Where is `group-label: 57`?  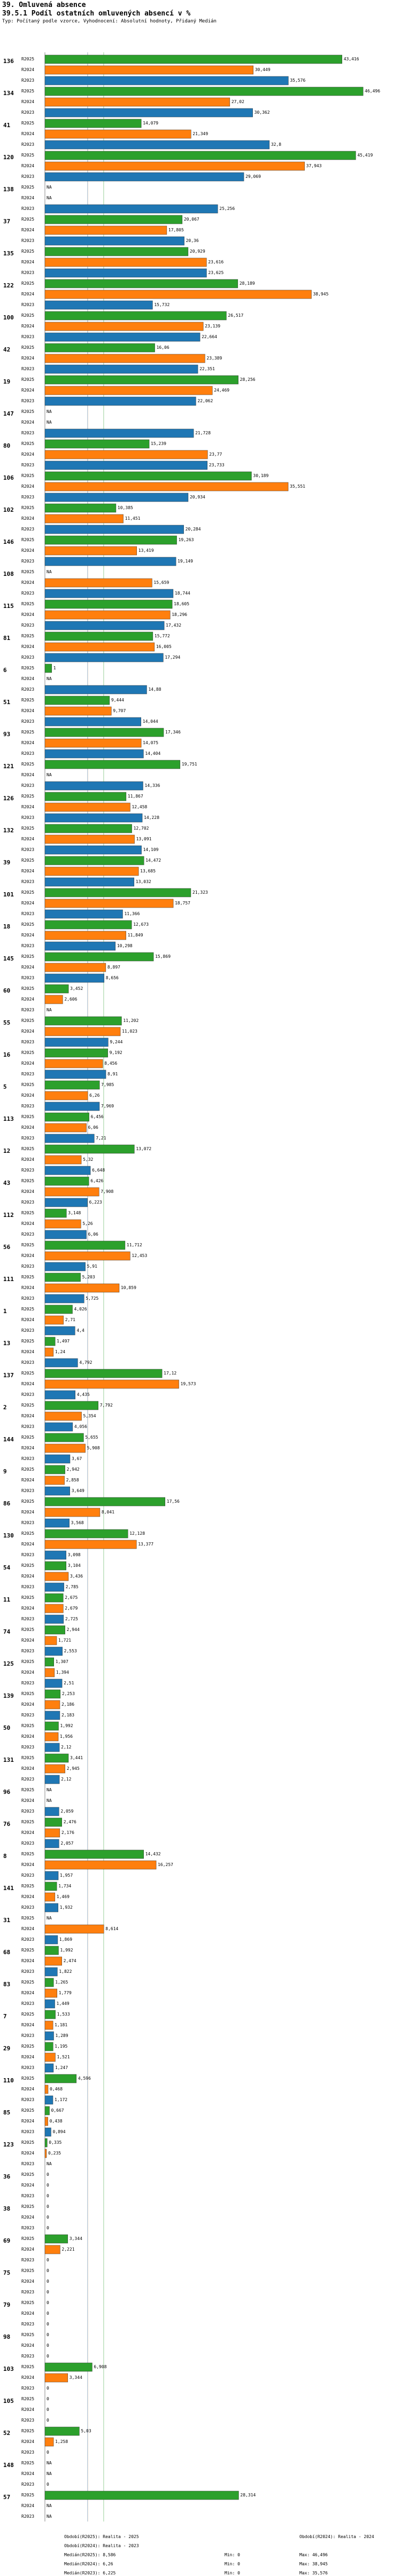
group-label: 57 is located at coordinates (6, 2497).